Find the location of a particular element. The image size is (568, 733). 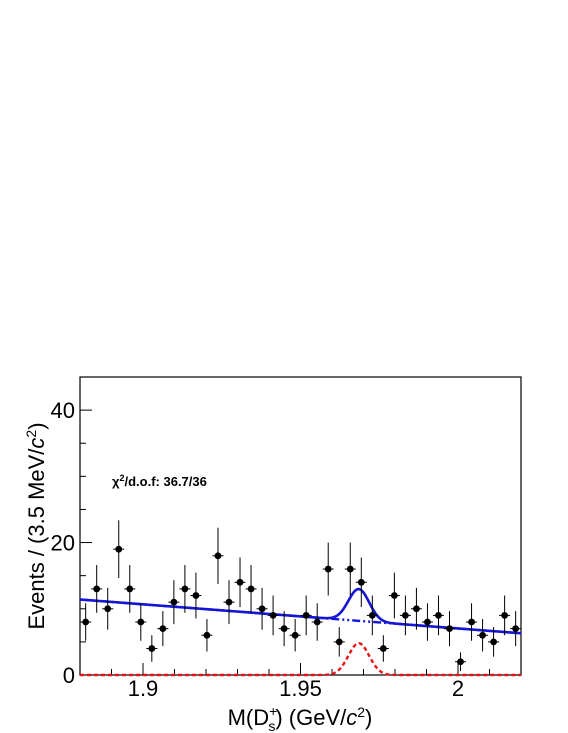

x-axis-title: M(D+ s) (GeV/c2) is located at coordinates (300, 718).